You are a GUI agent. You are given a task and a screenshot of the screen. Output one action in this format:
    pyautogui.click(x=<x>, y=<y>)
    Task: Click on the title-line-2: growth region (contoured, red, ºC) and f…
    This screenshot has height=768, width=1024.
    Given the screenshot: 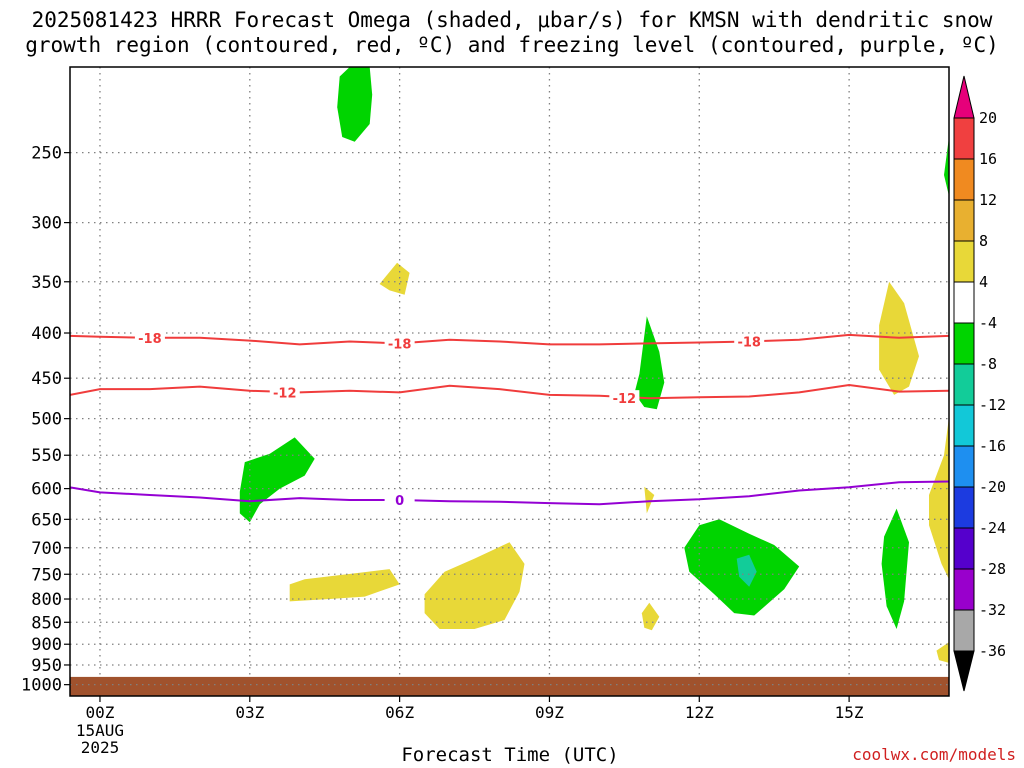 What is the action you would take?
    pyautogui.click(x=512, y=45)
    